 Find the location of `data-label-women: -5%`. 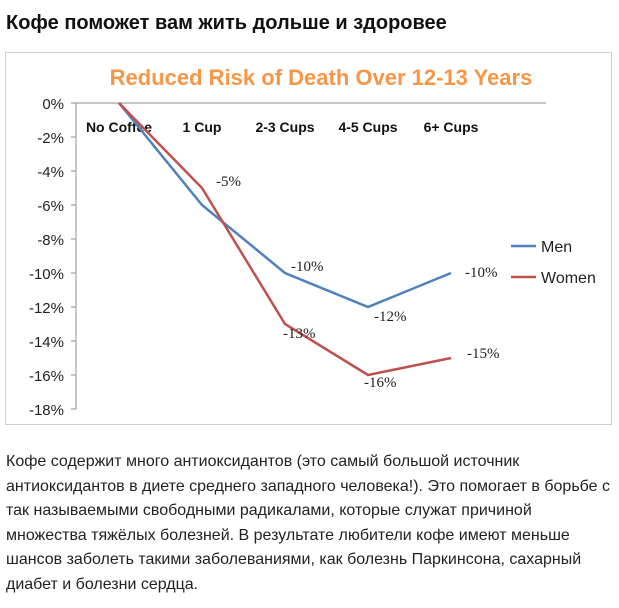

data-label-women: -5% is located at coordinates (228, 182).